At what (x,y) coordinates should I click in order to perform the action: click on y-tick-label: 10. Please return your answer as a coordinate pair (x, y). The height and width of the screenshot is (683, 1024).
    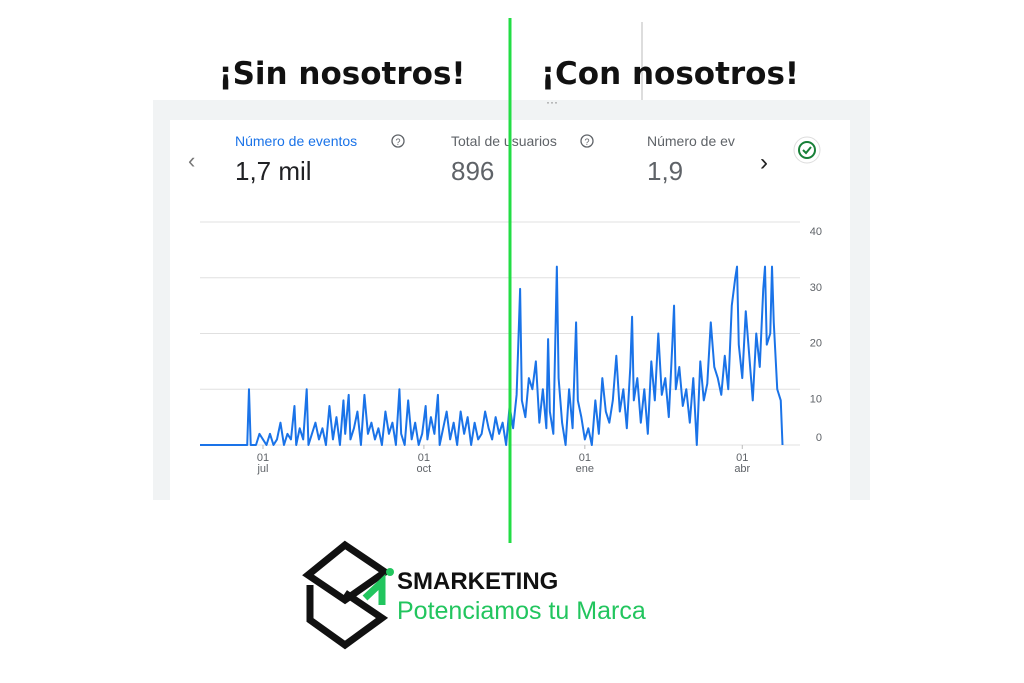
    Looking at the image, I should click on (816, 399).